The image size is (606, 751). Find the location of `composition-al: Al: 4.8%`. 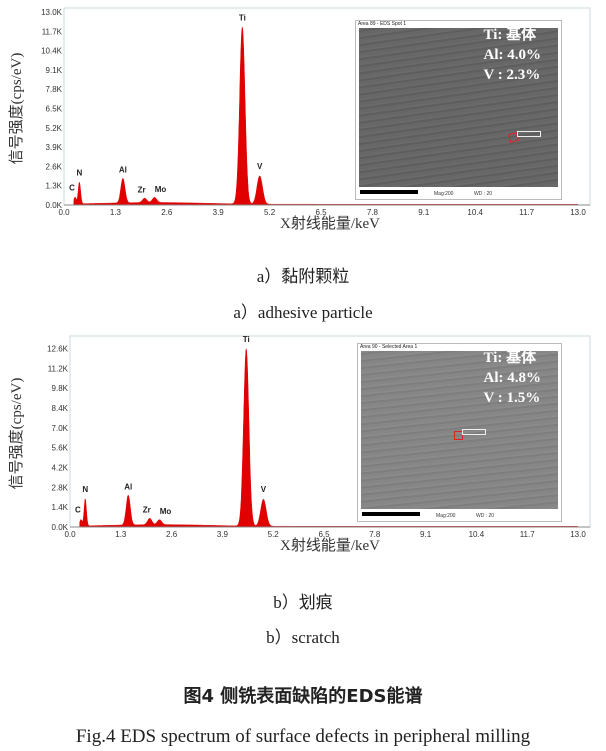

composition-al: Al: 4.8% is located at coordinates (512, 378).